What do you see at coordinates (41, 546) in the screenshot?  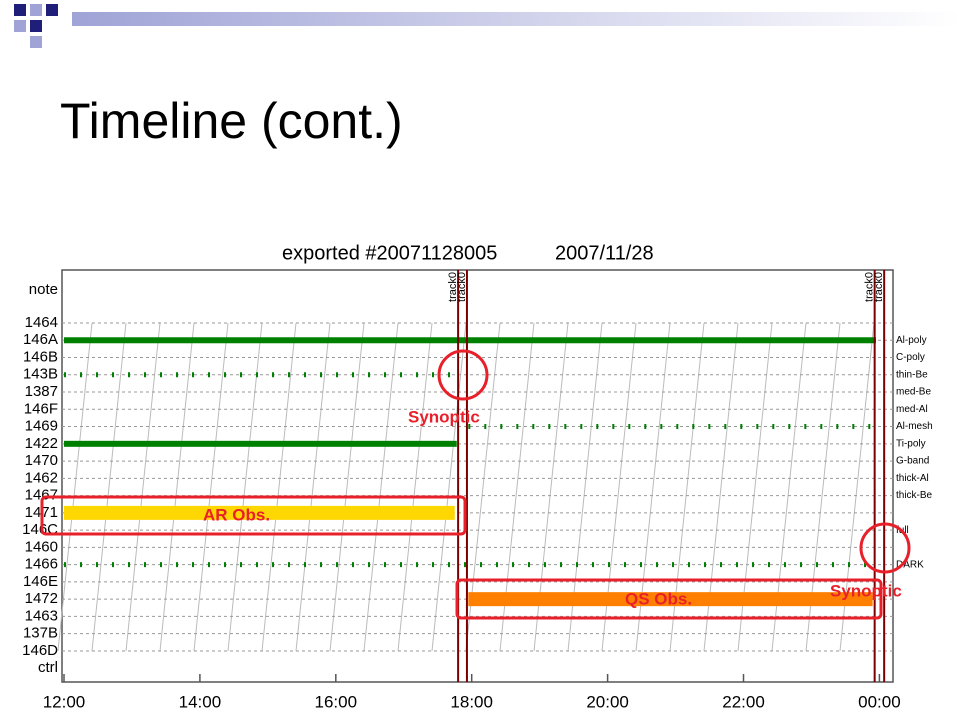 I see `row-label: 1460` at bounding box center [41, 546].